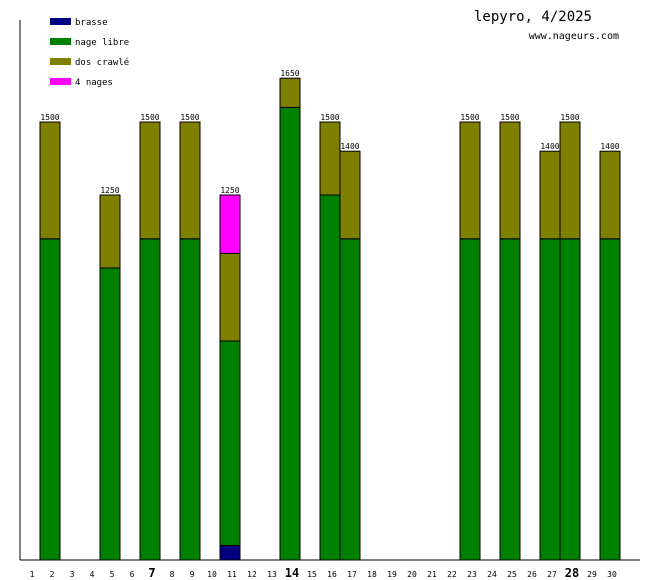  What do you see at coordinates (349, 146) in the screenshot?
I see `data-label-day17: 1400` at bounding box center [349, 146].